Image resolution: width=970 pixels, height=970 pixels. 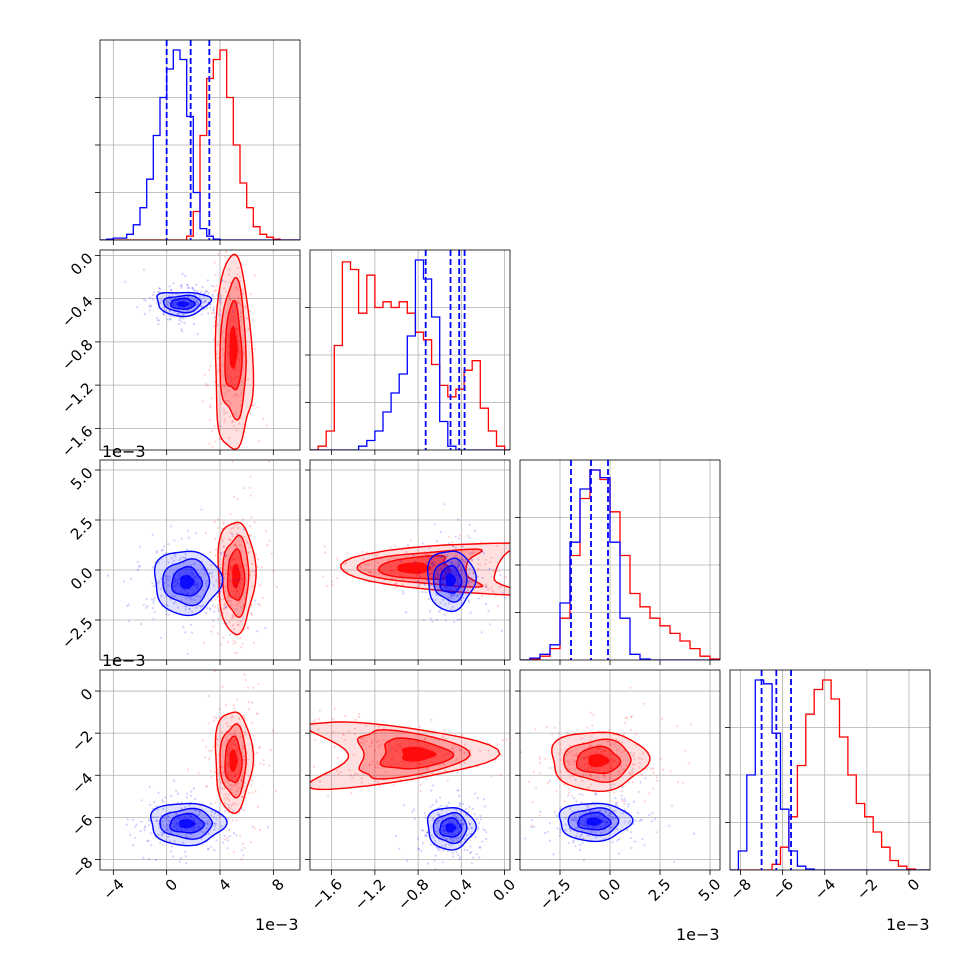 What do you see at coordinates (82, 579) in the screenshot?
I see `y-tick-label-p2-1: 0.0` at bounding box center [82, 579].